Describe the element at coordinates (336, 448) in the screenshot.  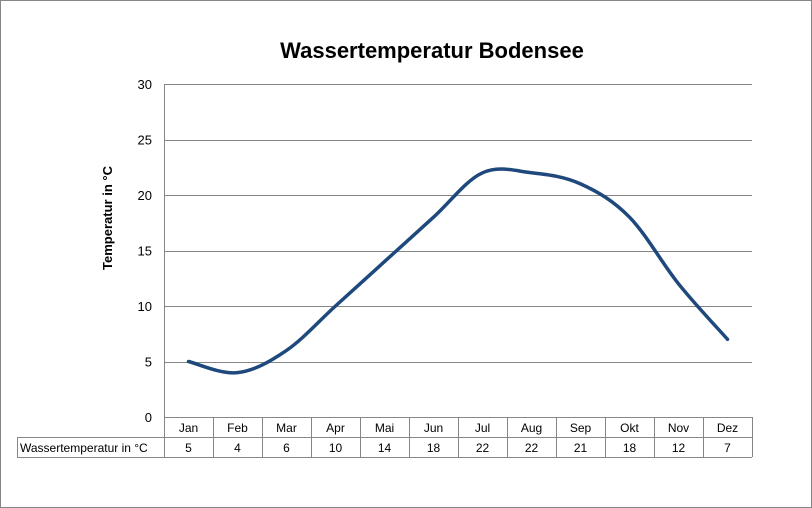
I see `data-label: 10` at that location.